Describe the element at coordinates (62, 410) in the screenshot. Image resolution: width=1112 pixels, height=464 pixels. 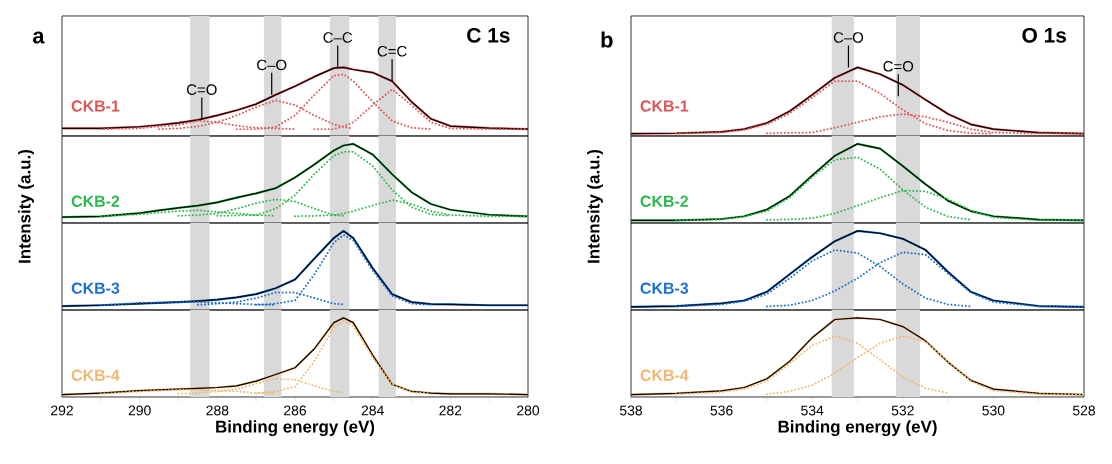
I see `x-tick-label: 292` at that location.